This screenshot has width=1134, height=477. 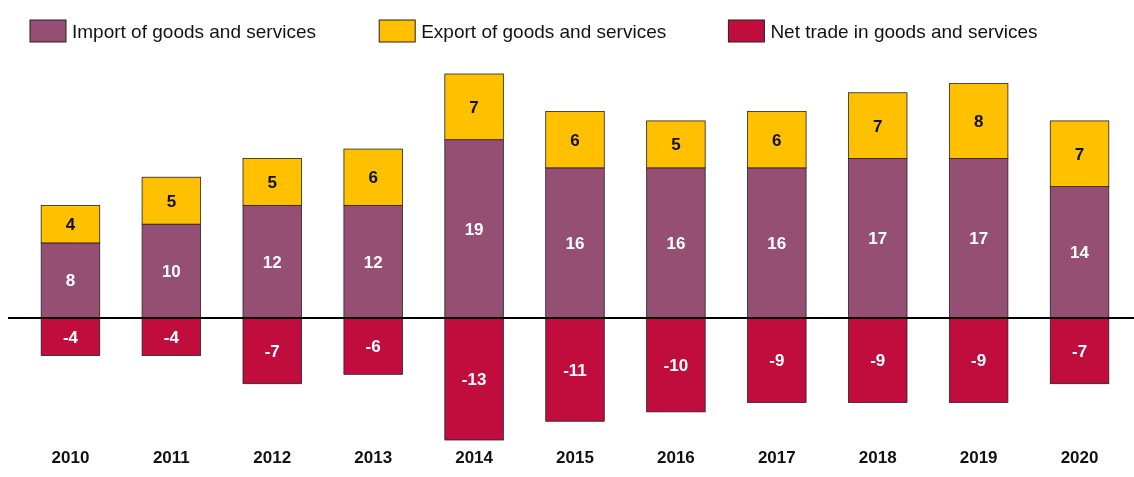 I want to click on data-label: 19, so click(x=474, y=229).